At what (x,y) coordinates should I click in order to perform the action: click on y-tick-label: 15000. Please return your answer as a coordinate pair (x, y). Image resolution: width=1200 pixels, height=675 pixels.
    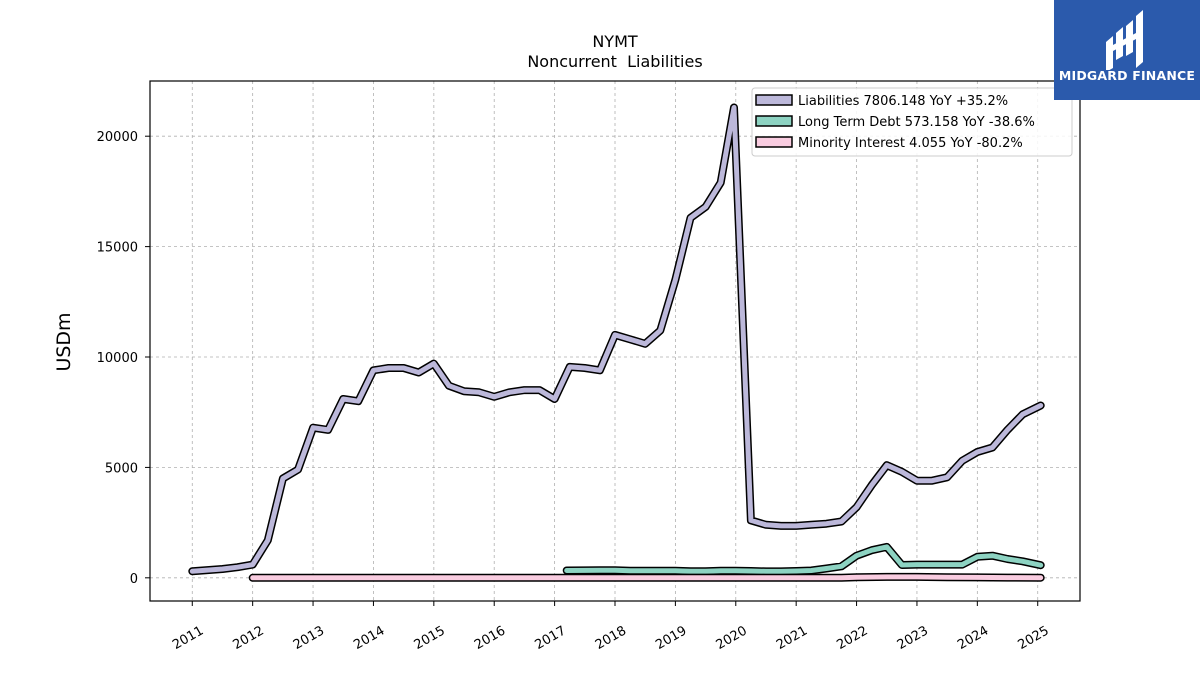
    Looking at the image, I should click on (117, 248).